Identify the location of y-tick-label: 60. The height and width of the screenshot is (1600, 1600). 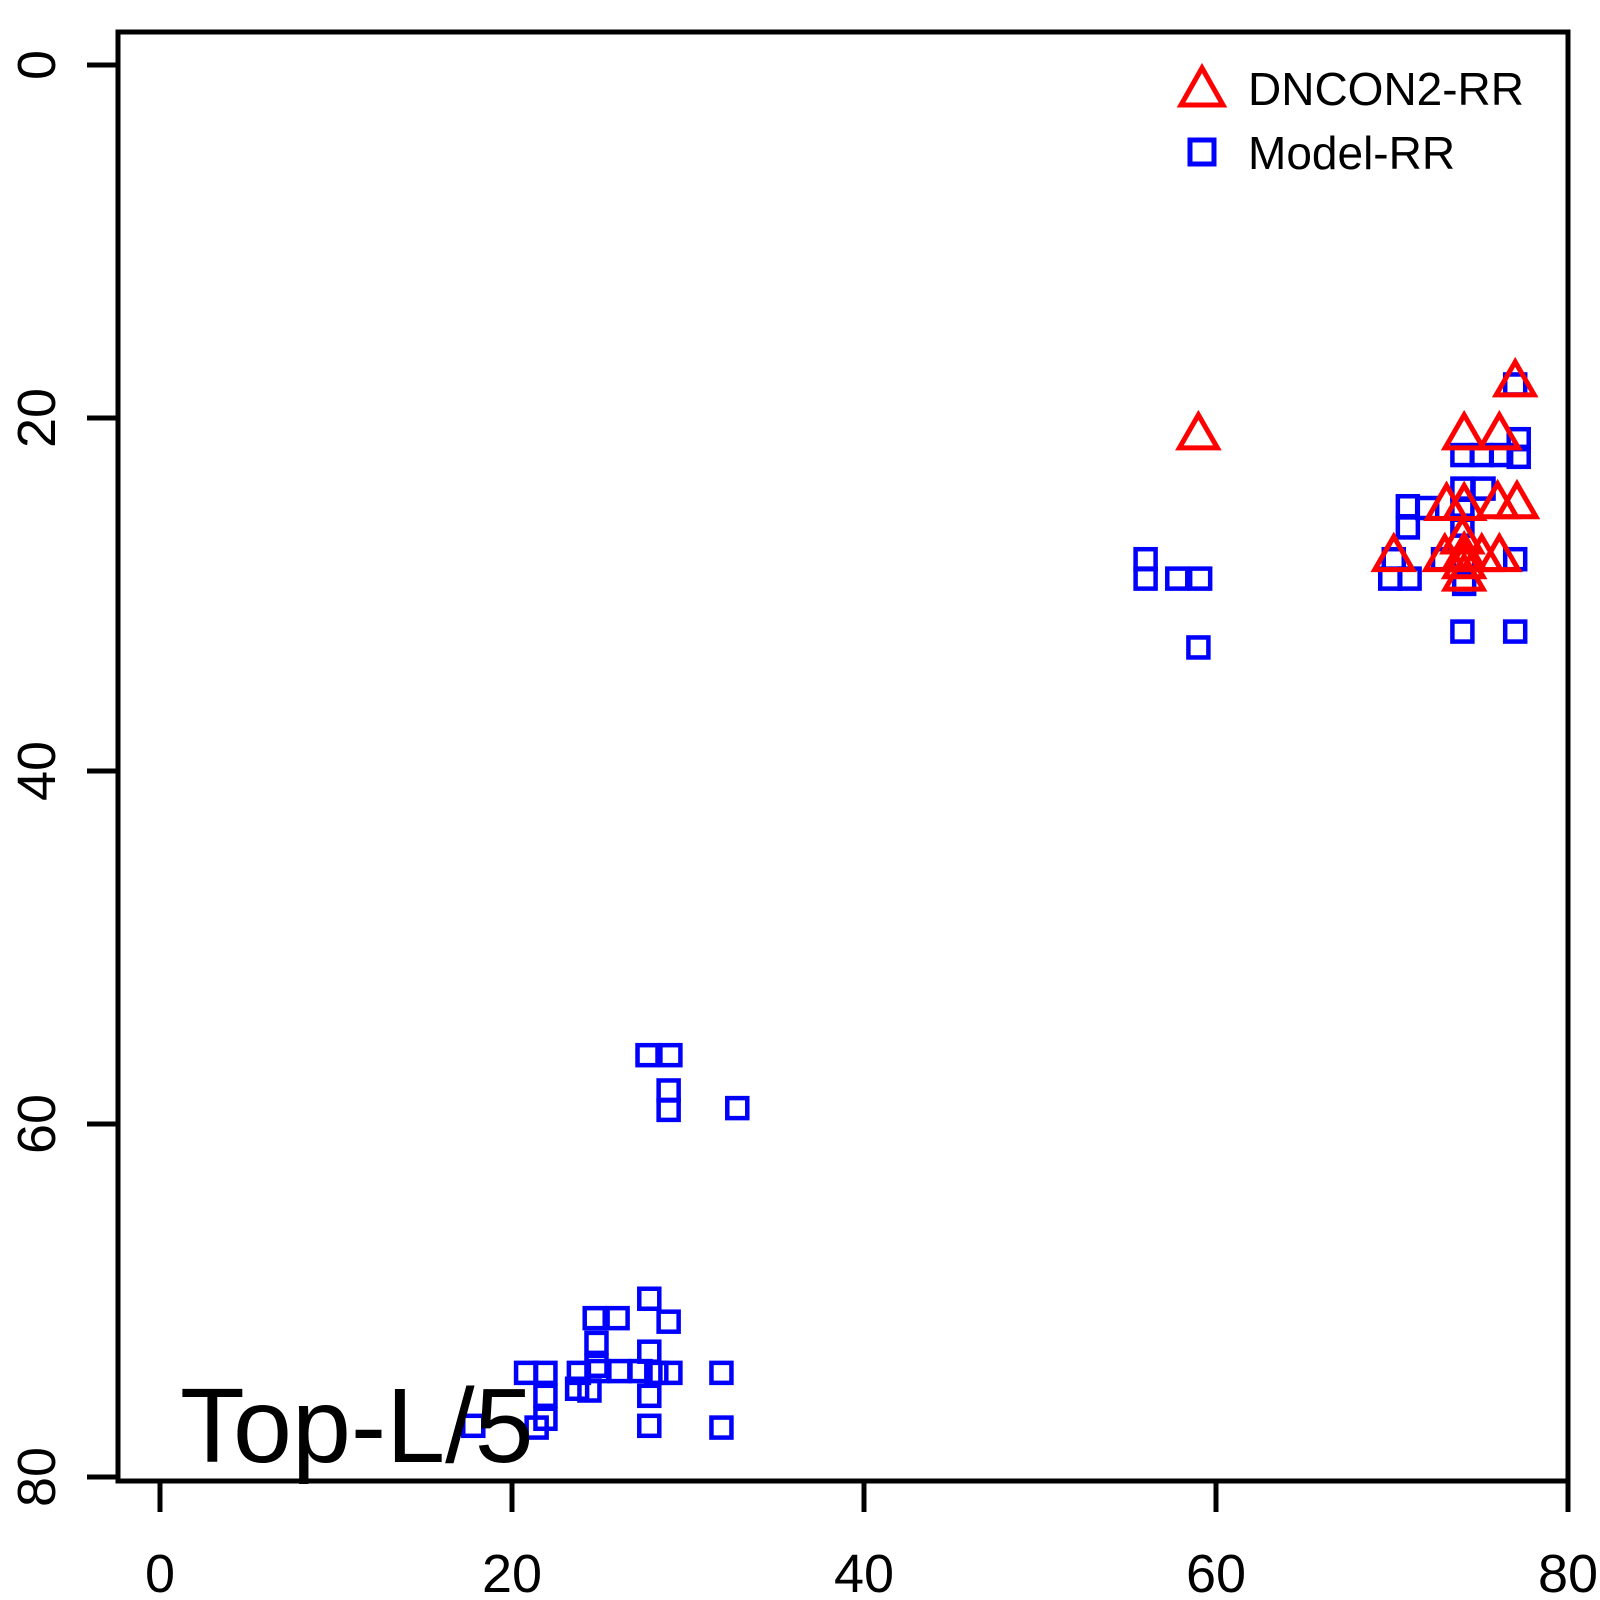
(37, 1124).